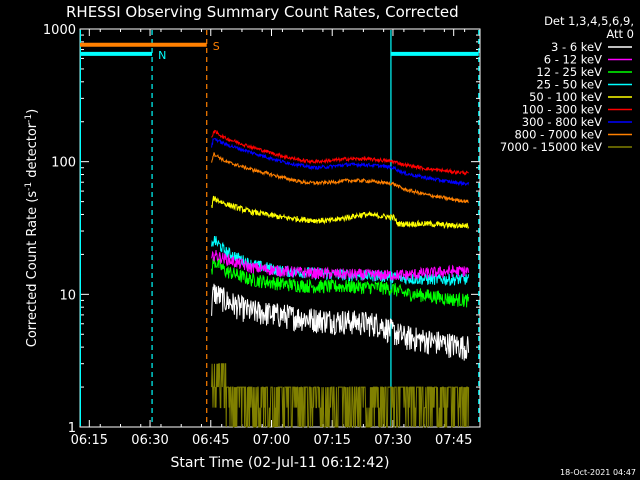 This screenshot has width=640, height=480. What do you see at coordinates (558, 135) in the screenshot?
I see `legend-label: 800 - 7000 keV` at bounding box center [558, 135].